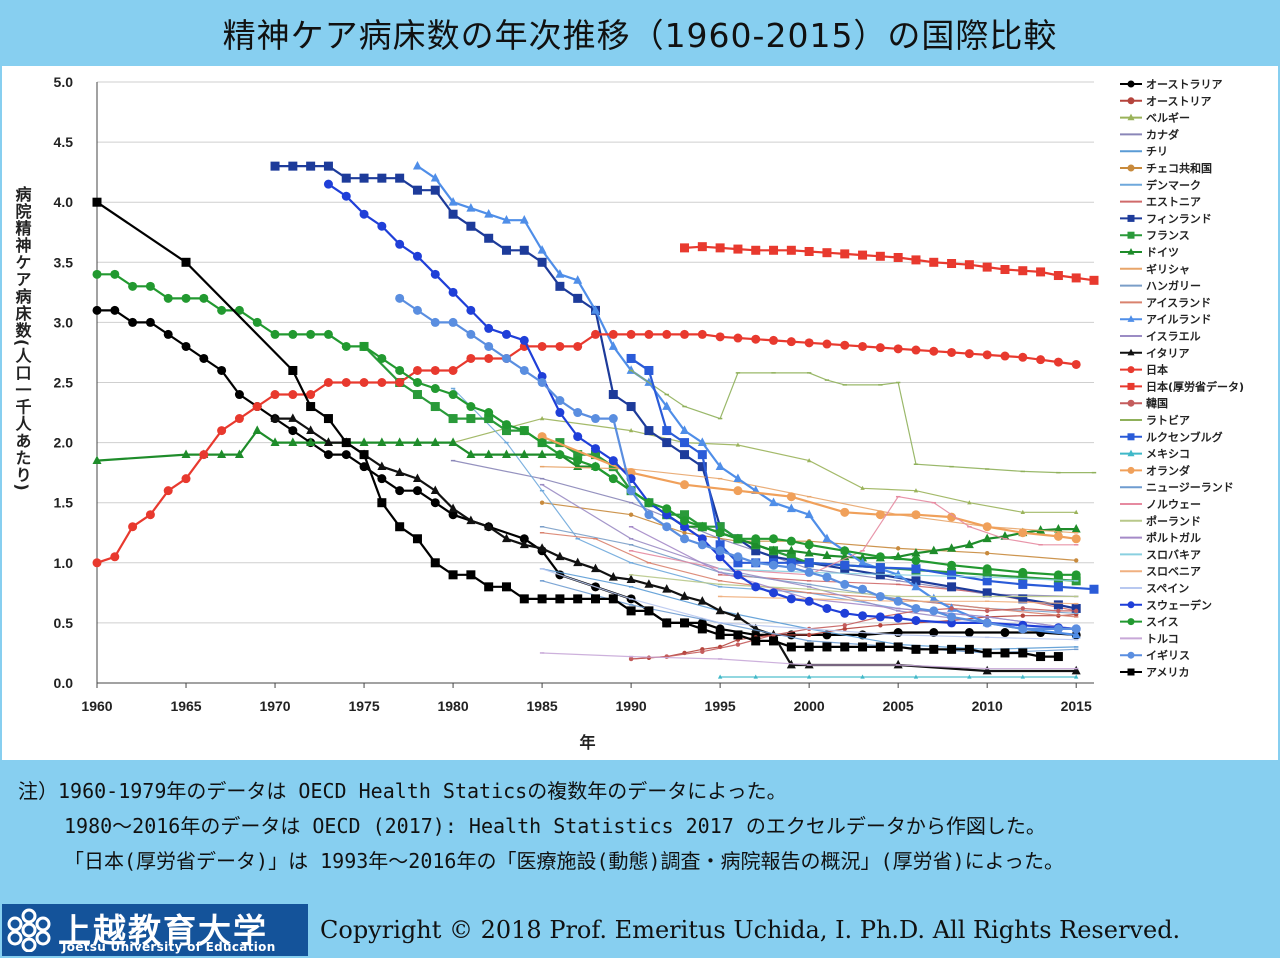 This screenshot has height=958, width=1280. What do you see at coordinates (64, 82) in the screenshot?
I see `y-tick-label: 5.0` at bounding box center [64, 82].